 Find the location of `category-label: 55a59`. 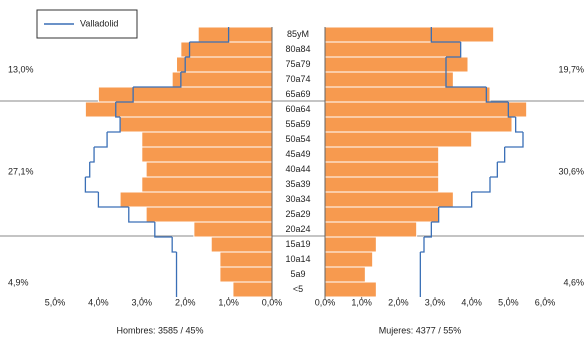

category-label: 55a59 is located at coordinates (297, 124).